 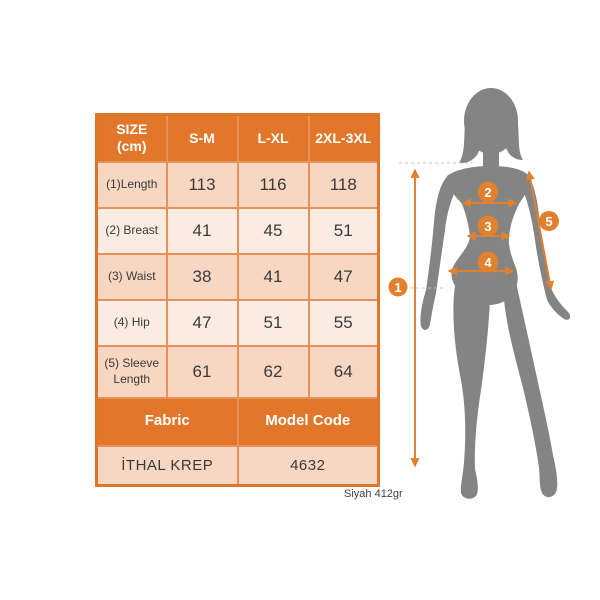 What do you see at coordinates (273, 230) in the screenshot?
I see `breast-lxl-value: 45` at bounding box center [273, 230].